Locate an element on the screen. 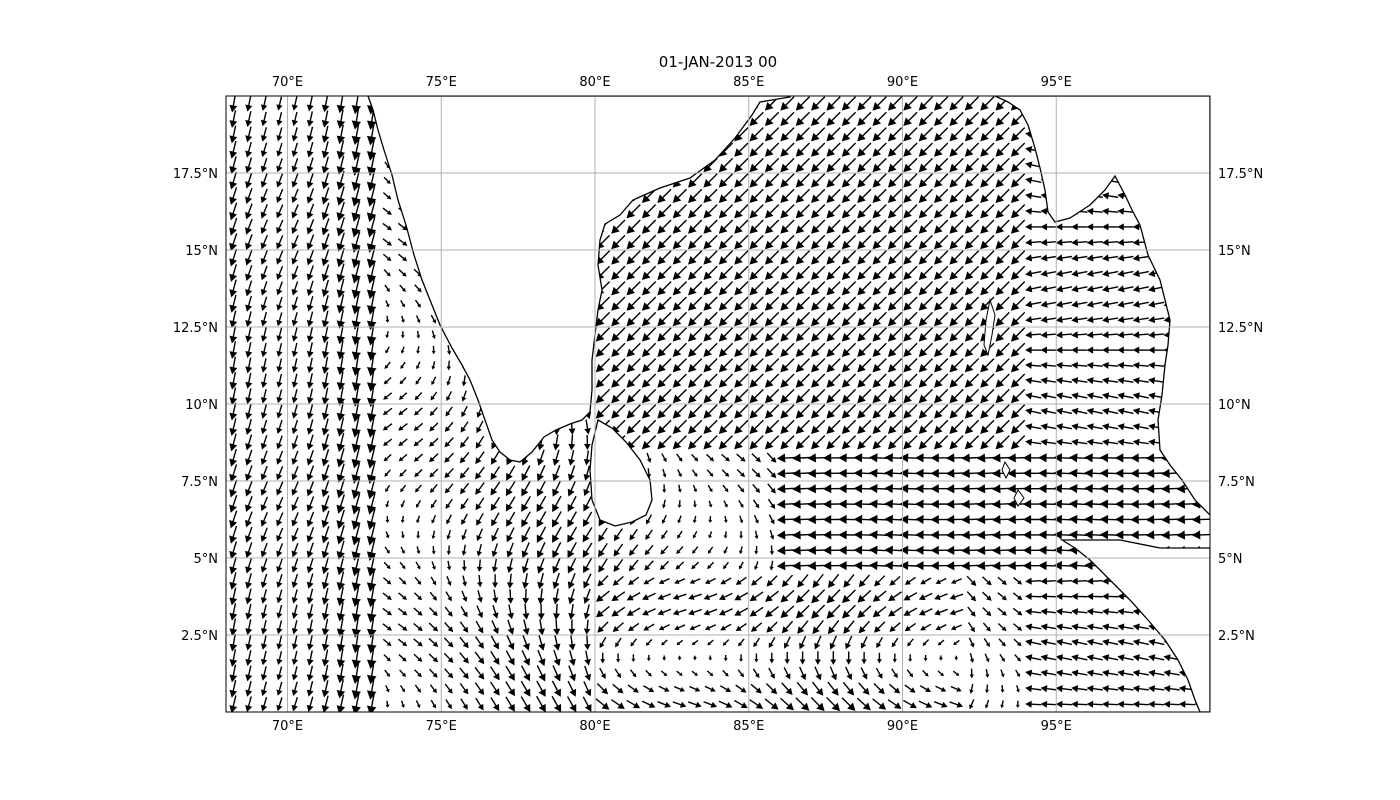  longitude-label: 90°E is located at coordinates (902, 726).